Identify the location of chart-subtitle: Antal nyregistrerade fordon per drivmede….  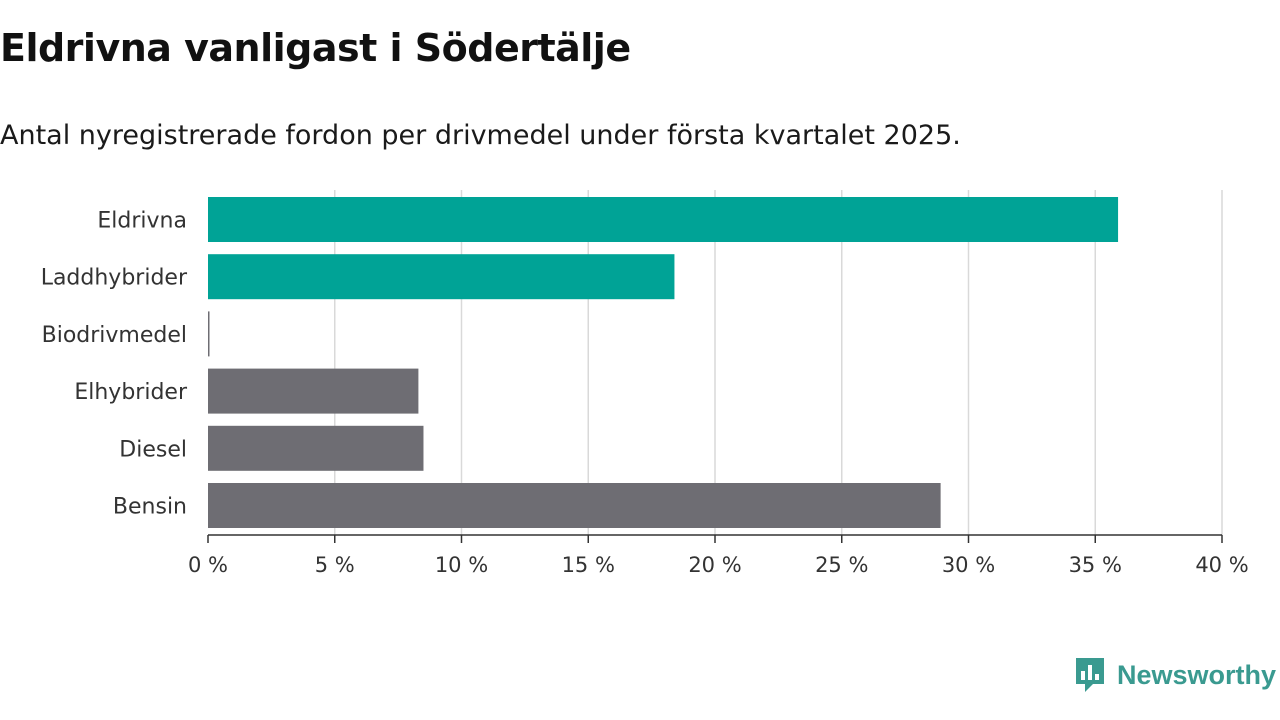
(480, 135).